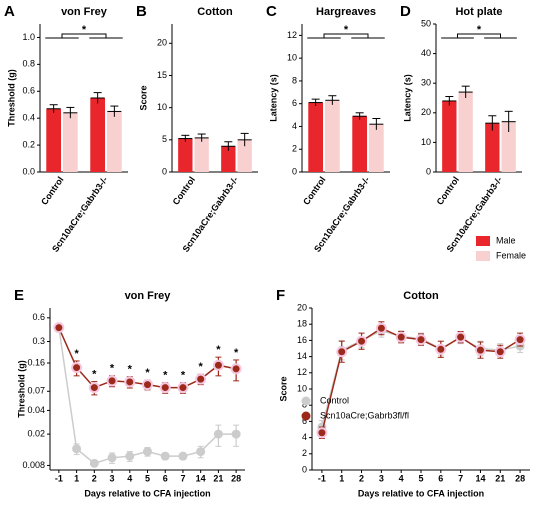 Image resolution: width=550 pixels, height=507 pixels. What do you see at coordinates (426, 83) in the screenshot?
I see `y-tick-label: 30` at bounding box center [426, 83].